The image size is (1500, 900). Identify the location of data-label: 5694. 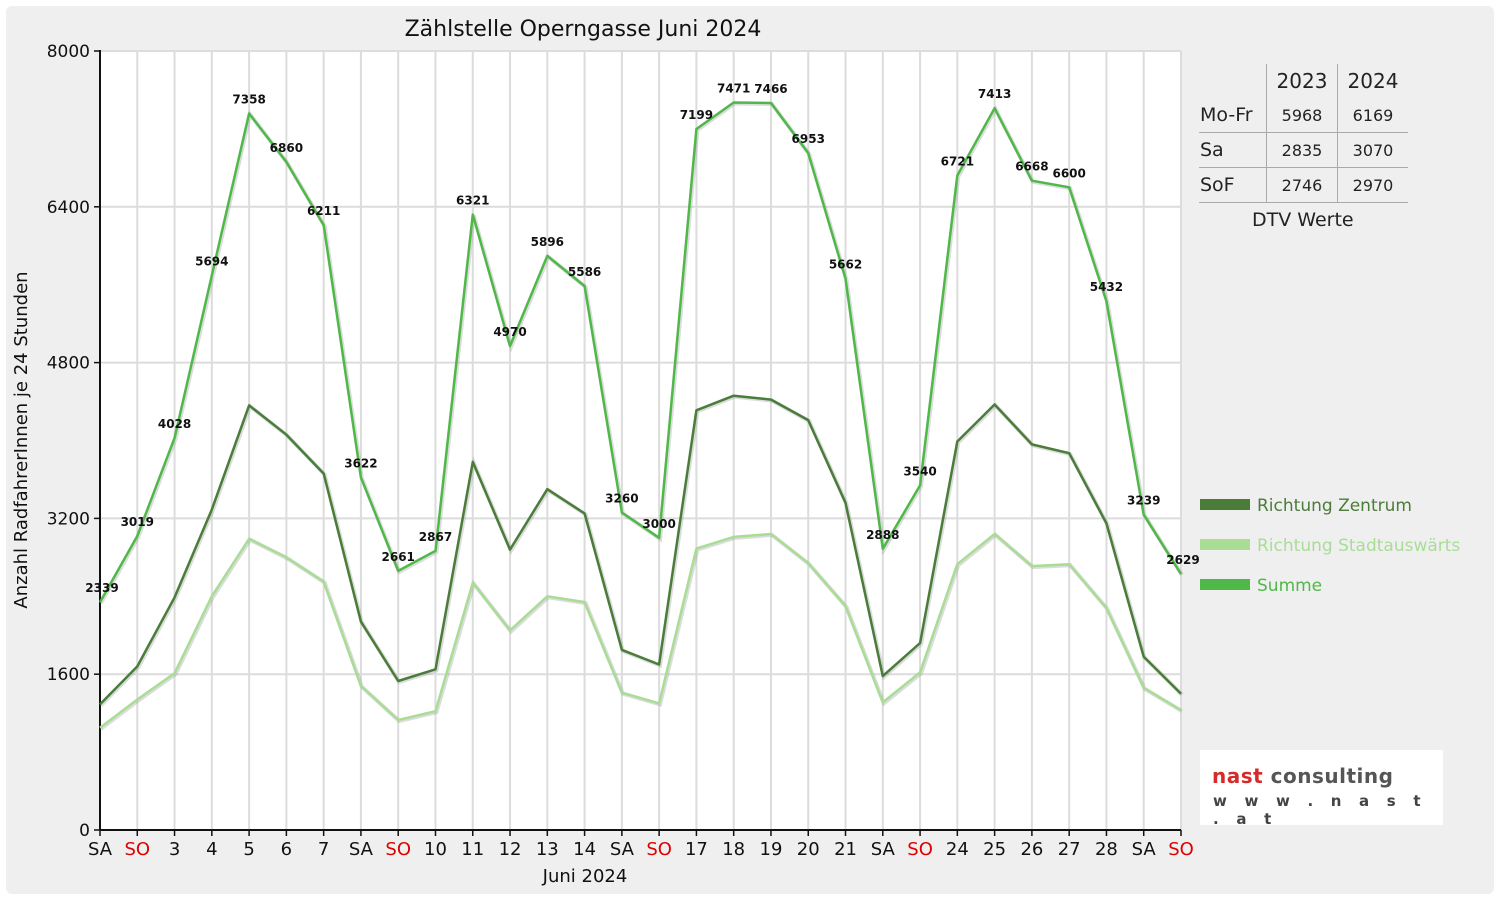
(211, 262).